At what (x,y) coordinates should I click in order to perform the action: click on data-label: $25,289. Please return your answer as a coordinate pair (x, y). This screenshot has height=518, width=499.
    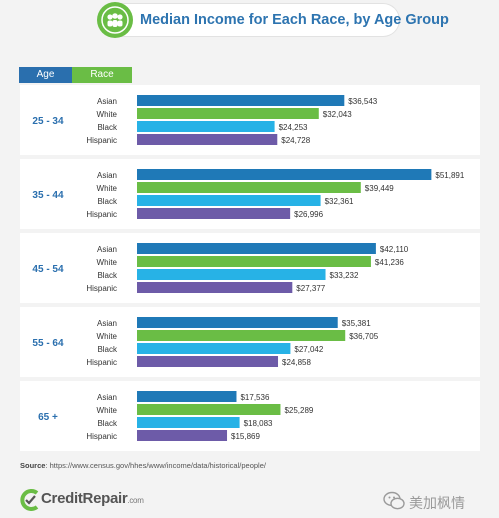
    Looking at the image, I should click on (298, 410).